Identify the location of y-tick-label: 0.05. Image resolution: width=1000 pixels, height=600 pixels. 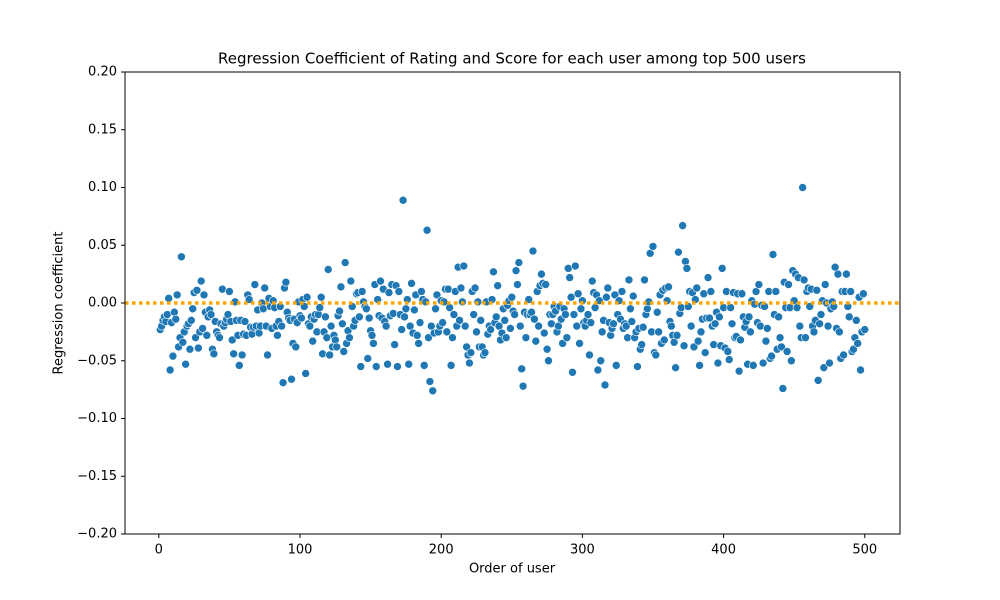
(102, 245).